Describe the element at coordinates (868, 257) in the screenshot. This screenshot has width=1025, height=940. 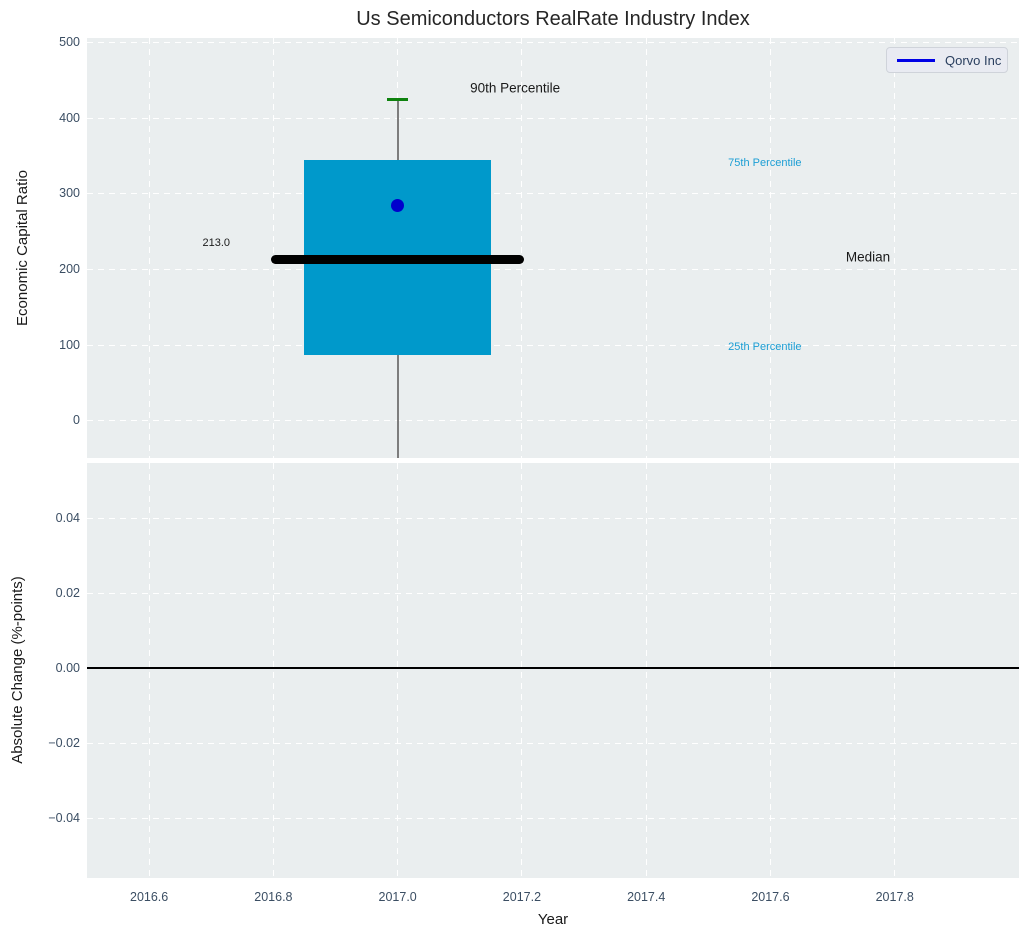
I see `annotation-label: Median` at that location.